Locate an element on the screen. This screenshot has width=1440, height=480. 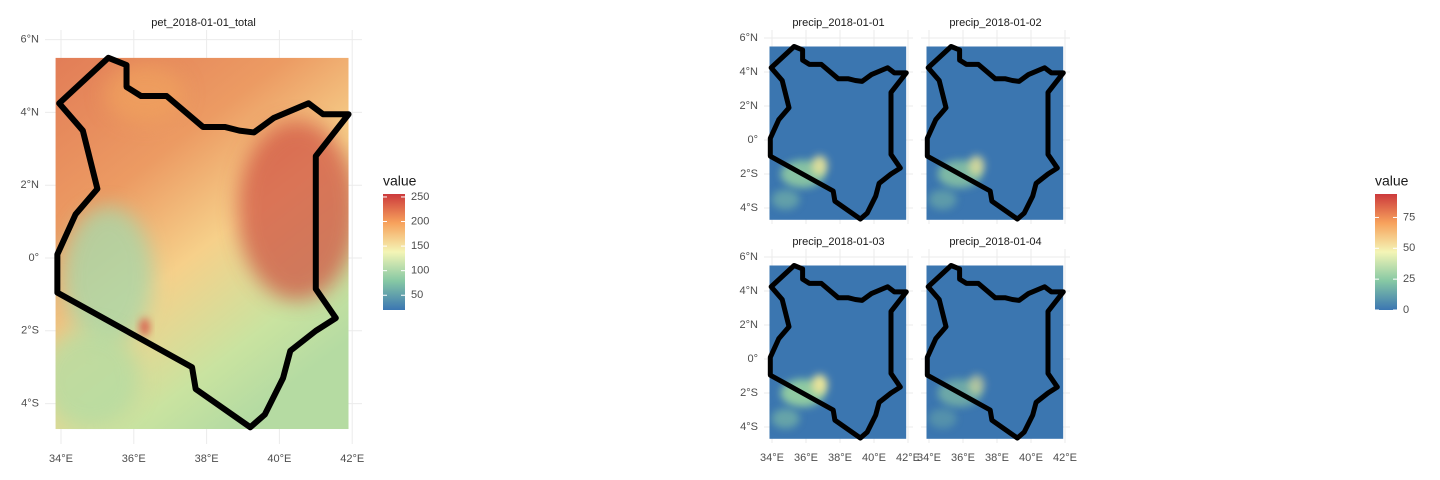
panel-title: precip_2018-01-01 is located at coordinates (838, 23).